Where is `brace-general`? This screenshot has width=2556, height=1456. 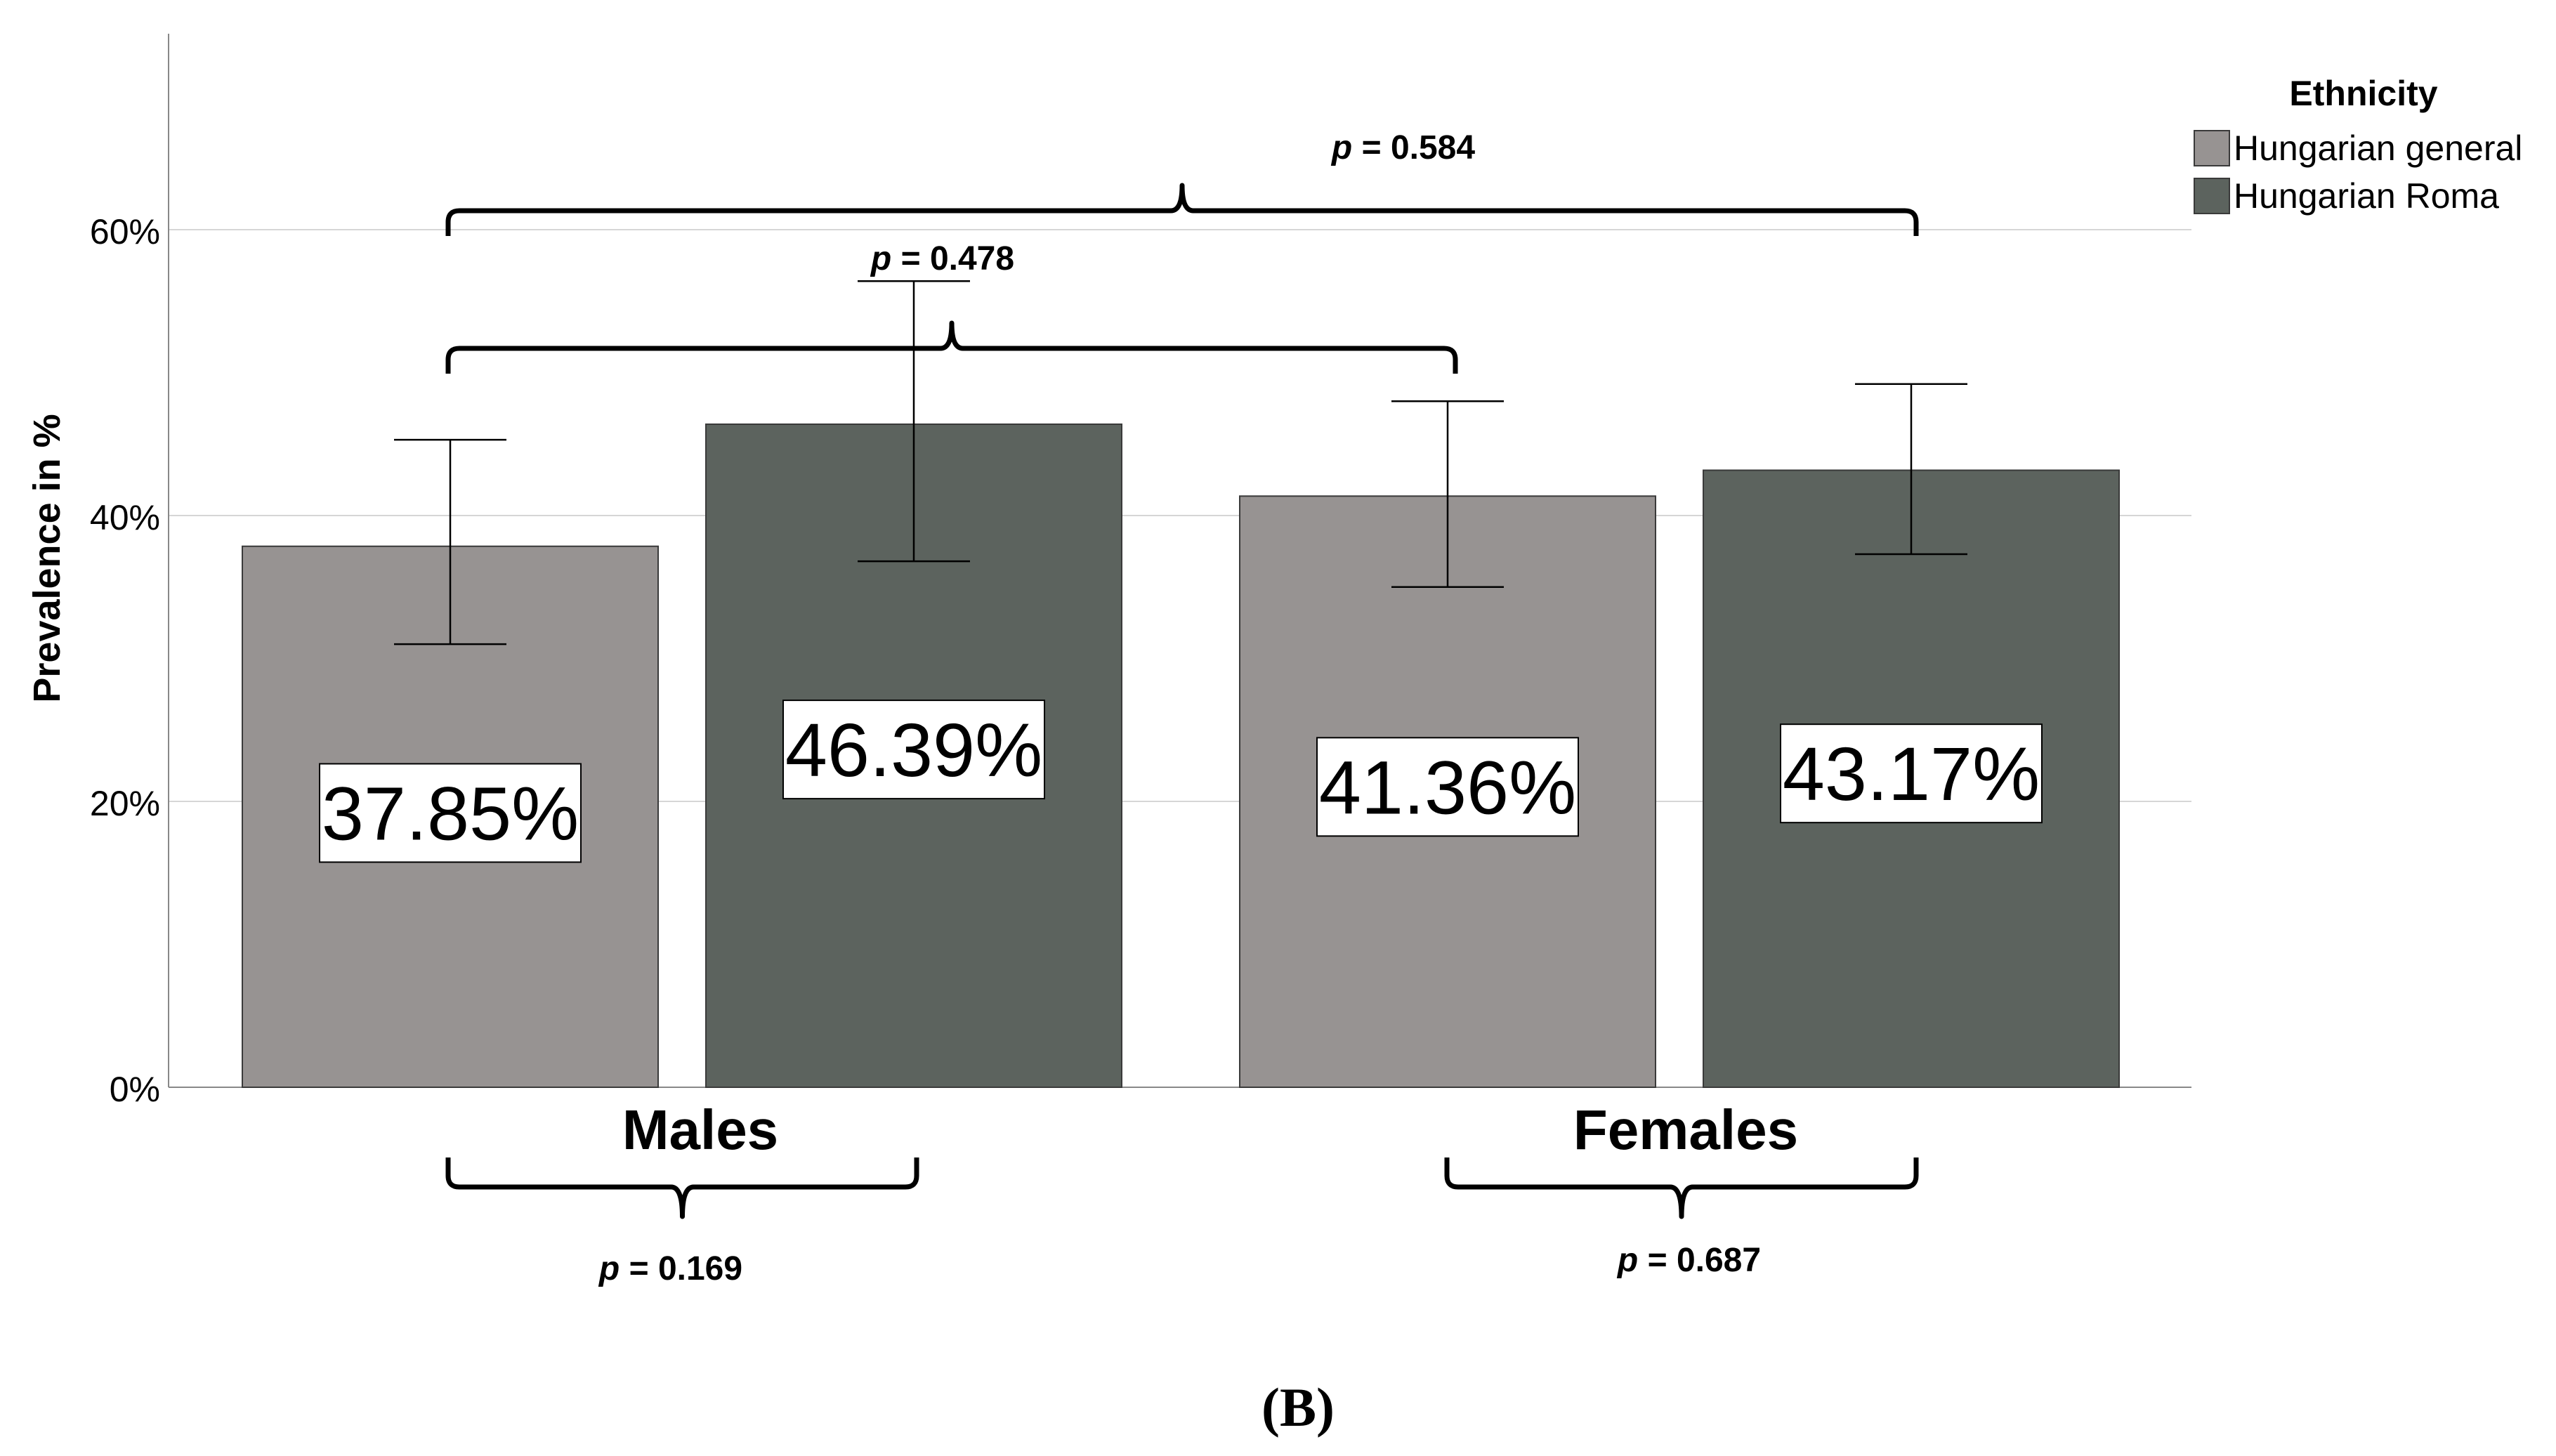
brace-general is located at coordinates (952, 347).